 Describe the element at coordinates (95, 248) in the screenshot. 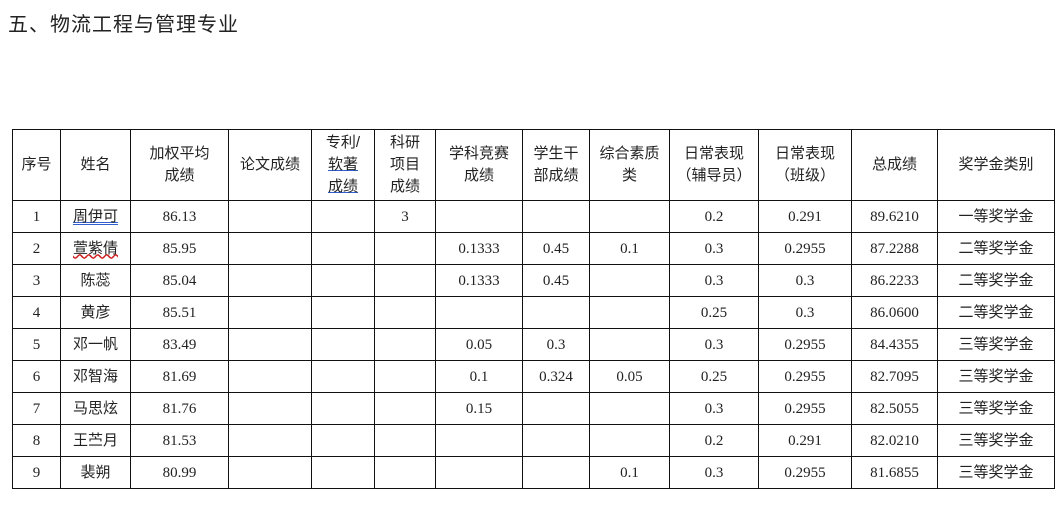

I see `student-name: 萱紫倩` at that location.